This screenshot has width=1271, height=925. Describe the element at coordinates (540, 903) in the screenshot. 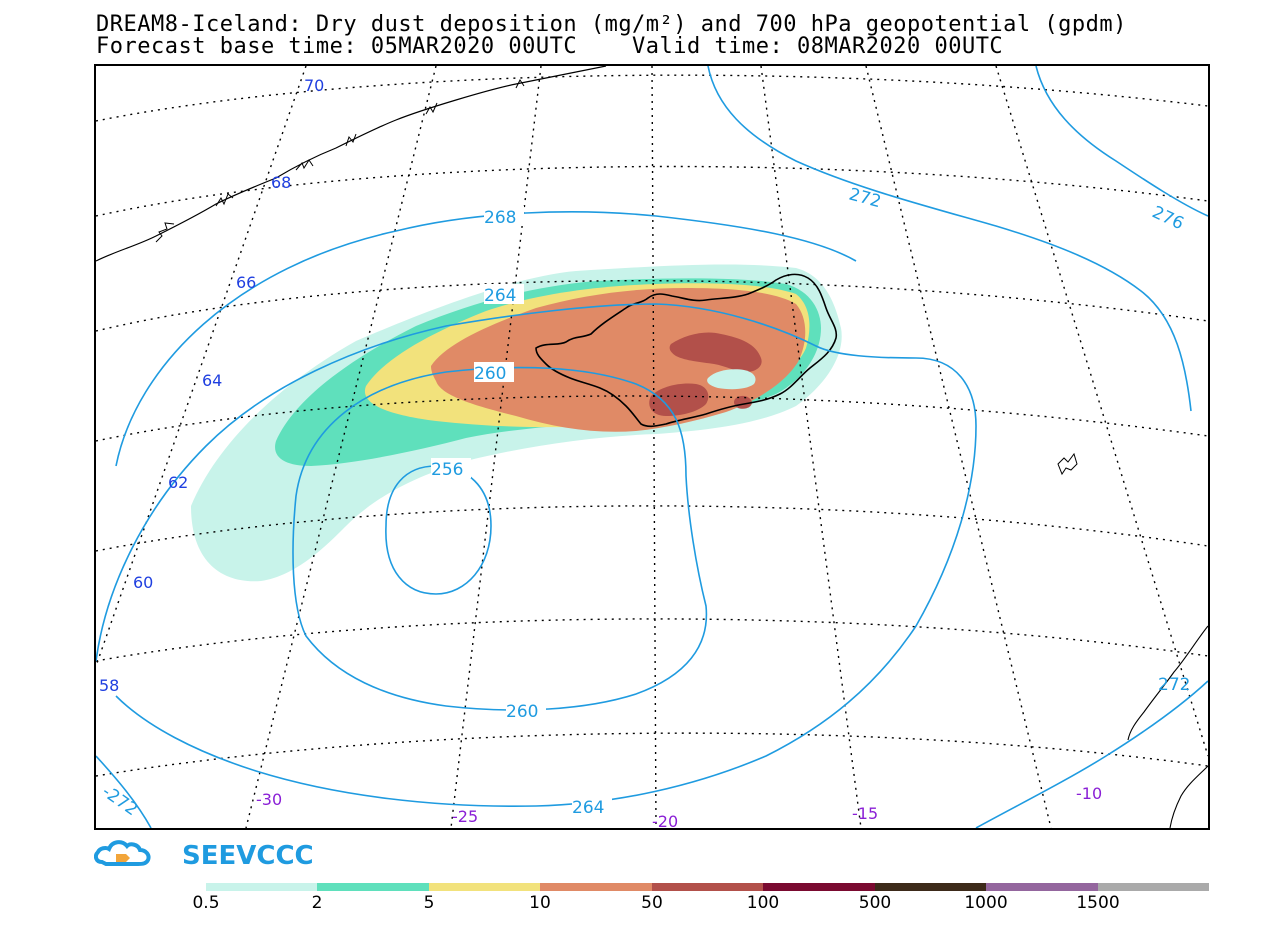

I see `legend-tick: 10` at that location.